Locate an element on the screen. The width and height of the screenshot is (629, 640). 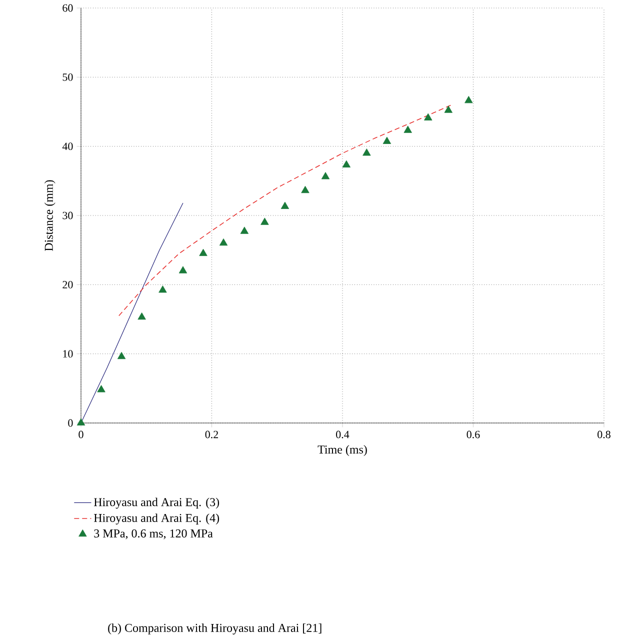
y-tick-label: 40 is located at coordinates (67, 146).